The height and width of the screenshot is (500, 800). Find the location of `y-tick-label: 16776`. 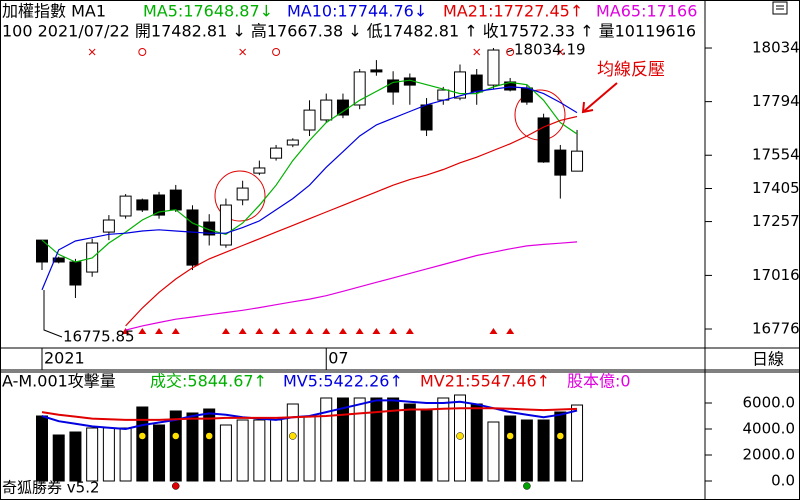

y-tick-label: 16776 is located at coordinates (776, 329).